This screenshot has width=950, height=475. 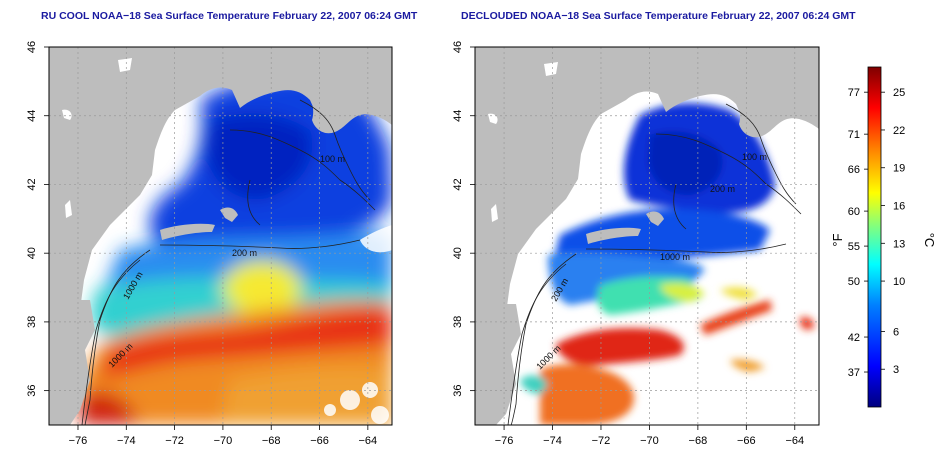 I want to click on colorbar-fahrenheit-tick-label: 77, so click(x=854, y=93).